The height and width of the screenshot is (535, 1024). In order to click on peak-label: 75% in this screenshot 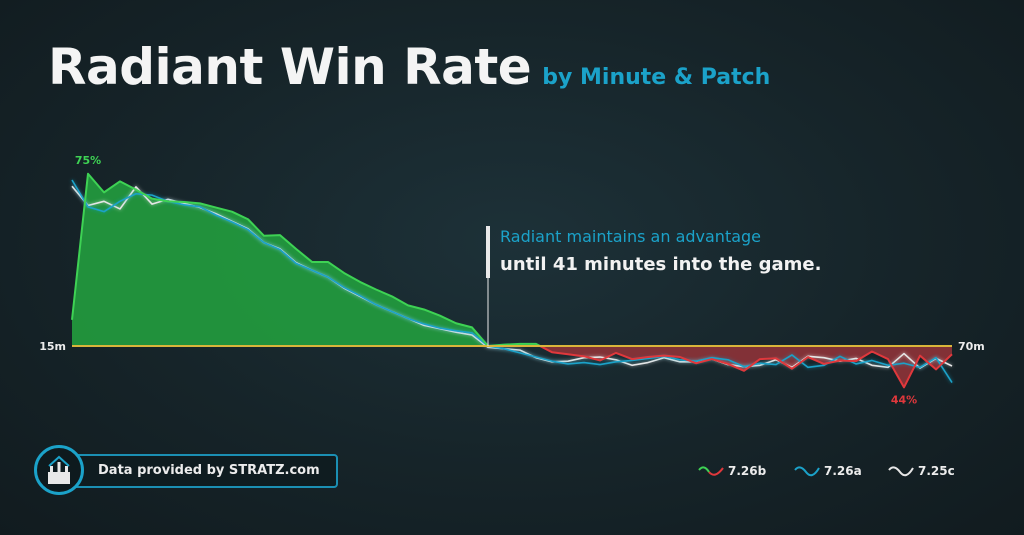, I will do `click(88, 160)`.